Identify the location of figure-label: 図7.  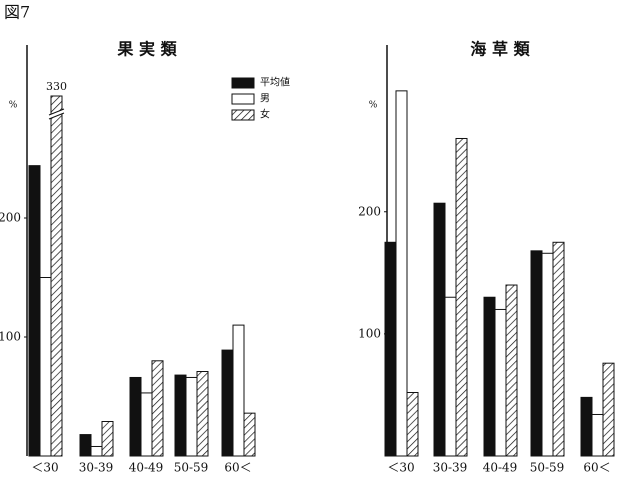
(17, 12).